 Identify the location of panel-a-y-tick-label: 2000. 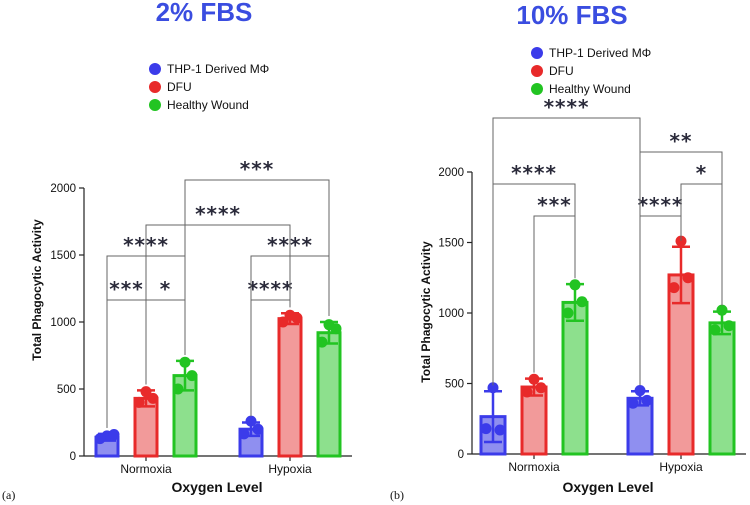
(63, 189).